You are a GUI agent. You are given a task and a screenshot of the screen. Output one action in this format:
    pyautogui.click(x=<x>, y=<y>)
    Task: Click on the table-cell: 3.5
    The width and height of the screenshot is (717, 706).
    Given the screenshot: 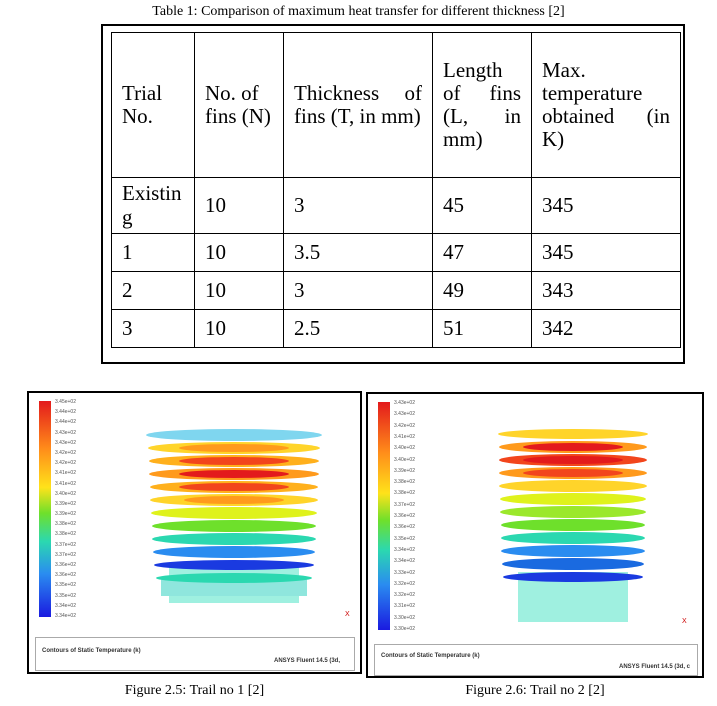 What is the action you would take?
    pyautogui.click(x=358, y=252)
    